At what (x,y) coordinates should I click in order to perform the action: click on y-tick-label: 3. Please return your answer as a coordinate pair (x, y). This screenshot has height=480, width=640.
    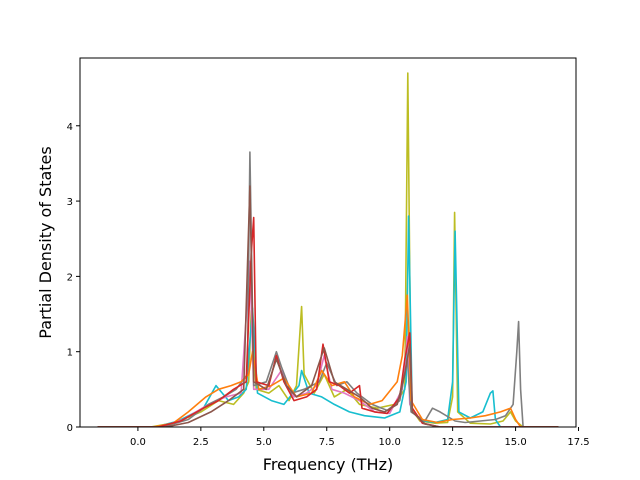
    Looking at the image, I should click on (70, 202).